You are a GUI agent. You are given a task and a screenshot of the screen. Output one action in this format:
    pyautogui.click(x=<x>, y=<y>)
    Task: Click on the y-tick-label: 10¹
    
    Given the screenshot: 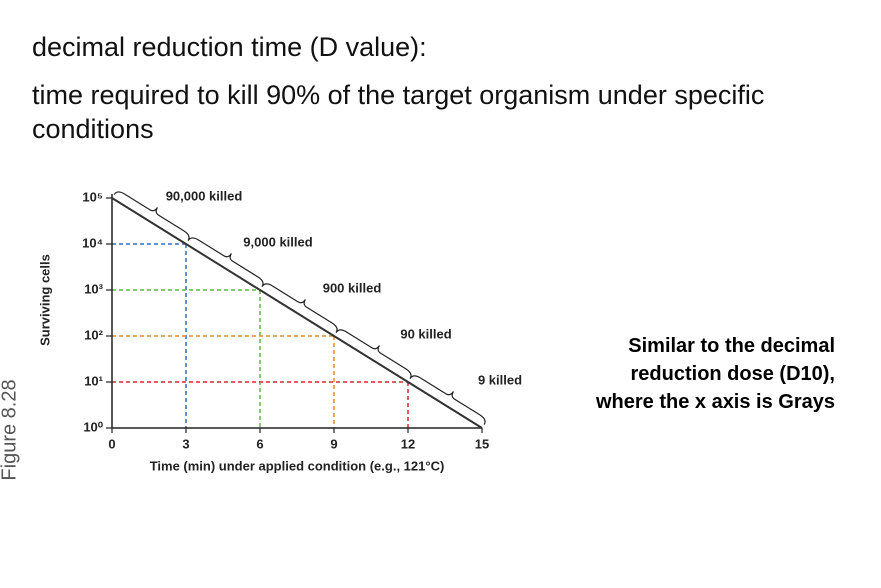 What is the action you would take?
    pyautogui.click(x=93, y=380)
    